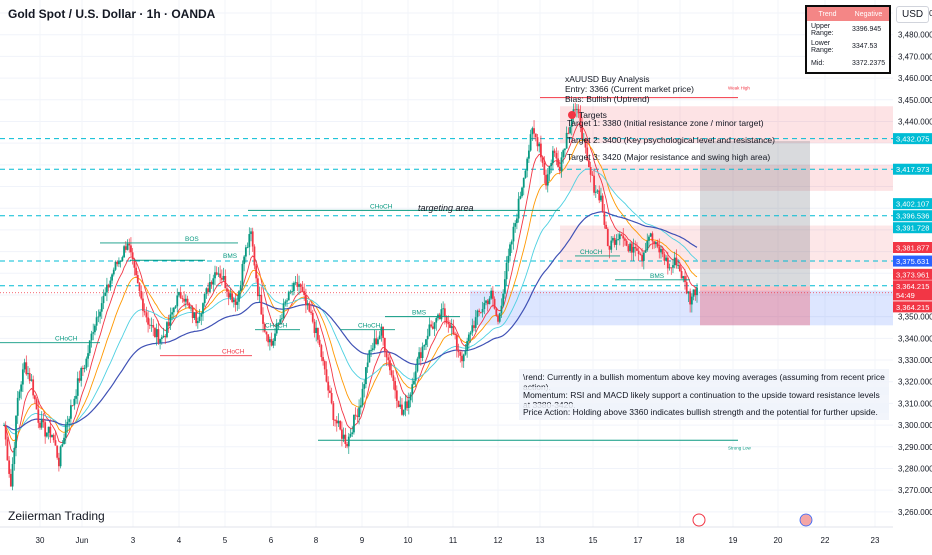  What do you see at coordinates (446, 529) in the screenshot?
I see `time-axis: 30 Jun 3 4 5 6 8 9 10 11 12 13 15 17 18 19 20 22 23` at bounding box center [446, 529].